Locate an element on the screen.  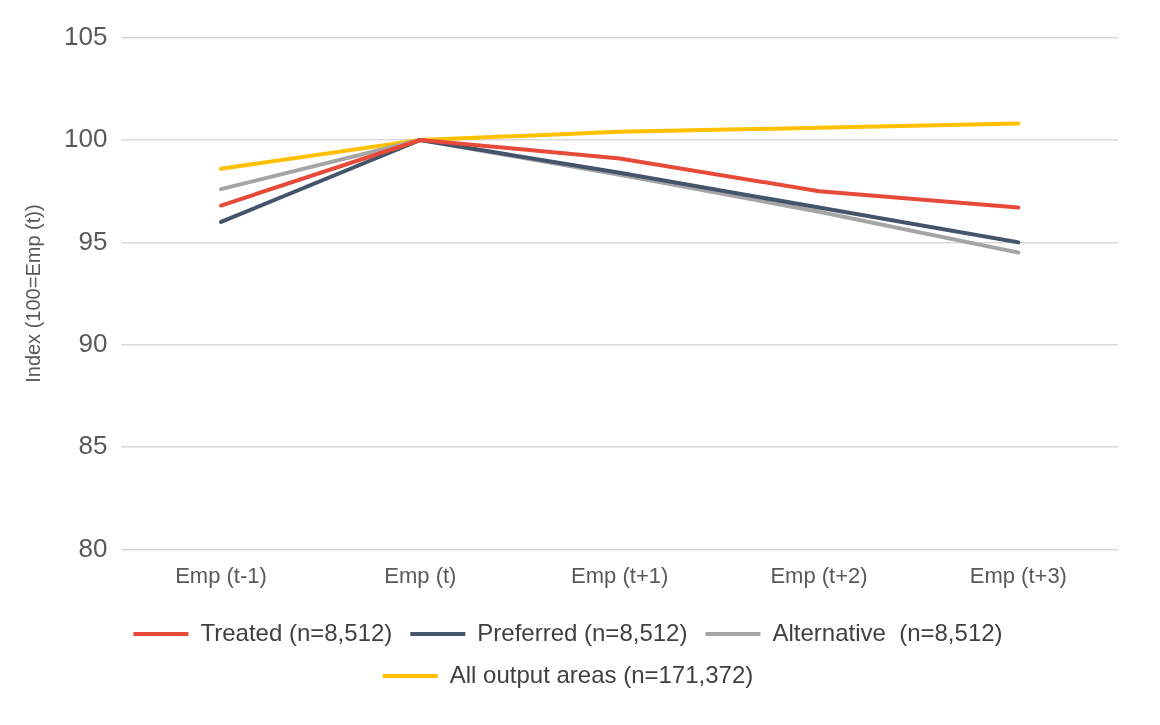
legend-label: Preferred (n=8,512) is located at coordinates (582, 632).